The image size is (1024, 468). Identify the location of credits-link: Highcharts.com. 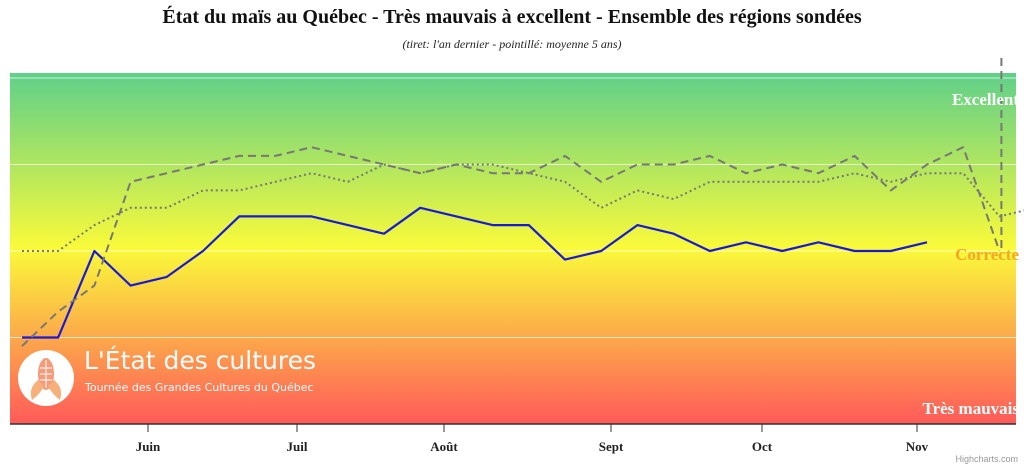
(986, 459).